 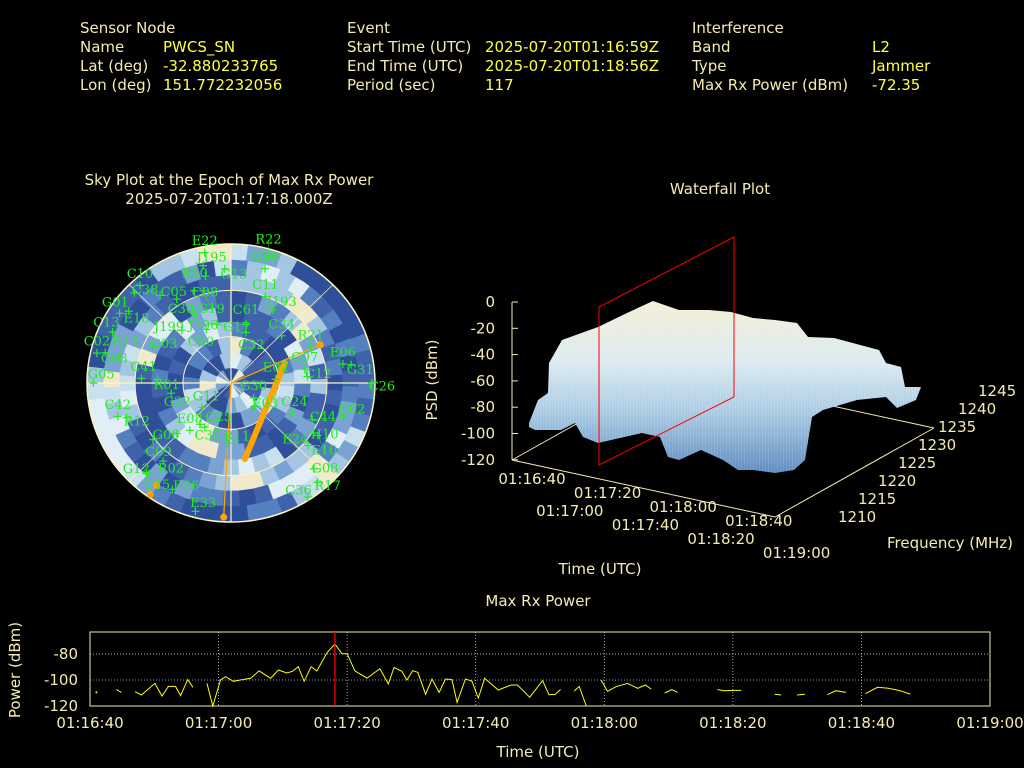 I want to click on satellite-e10: E10, so click(x=324, y=445).